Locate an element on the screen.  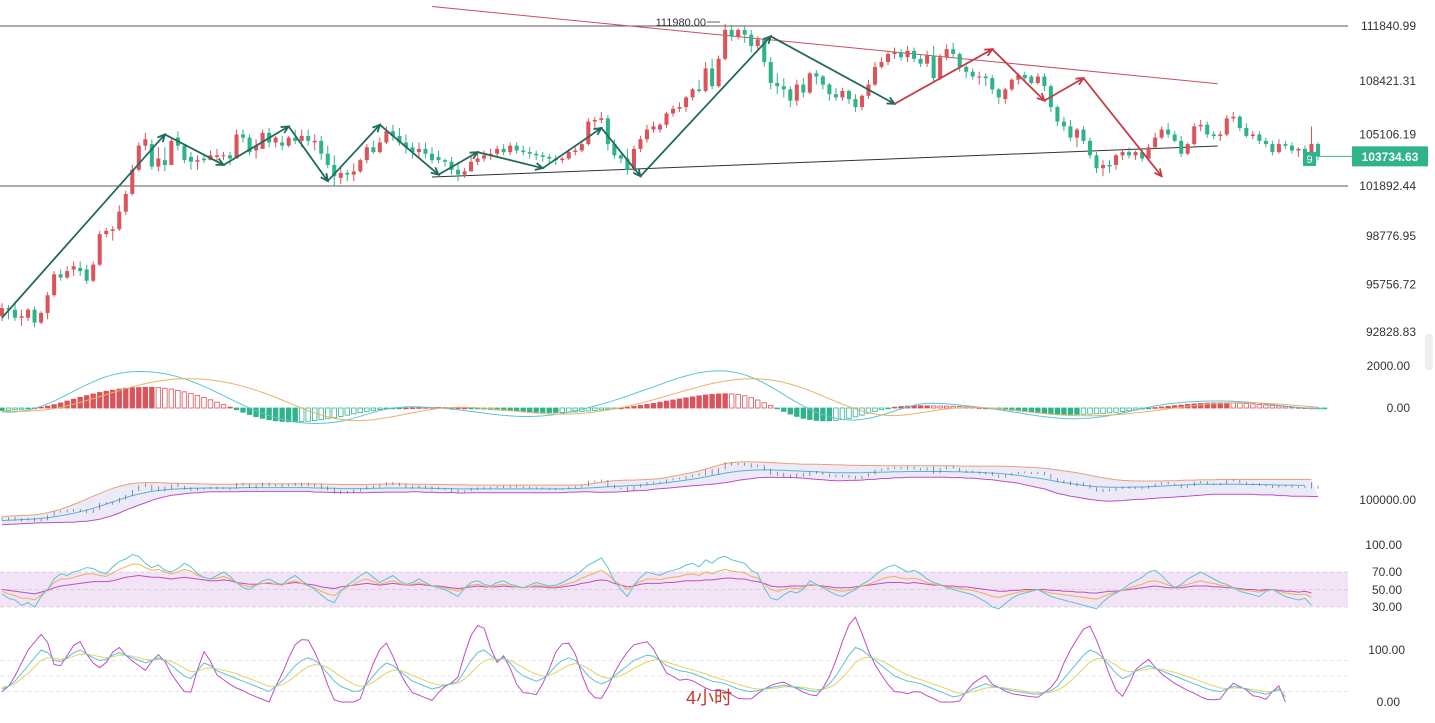
kdj-panel is located at coordinates (674, 659).